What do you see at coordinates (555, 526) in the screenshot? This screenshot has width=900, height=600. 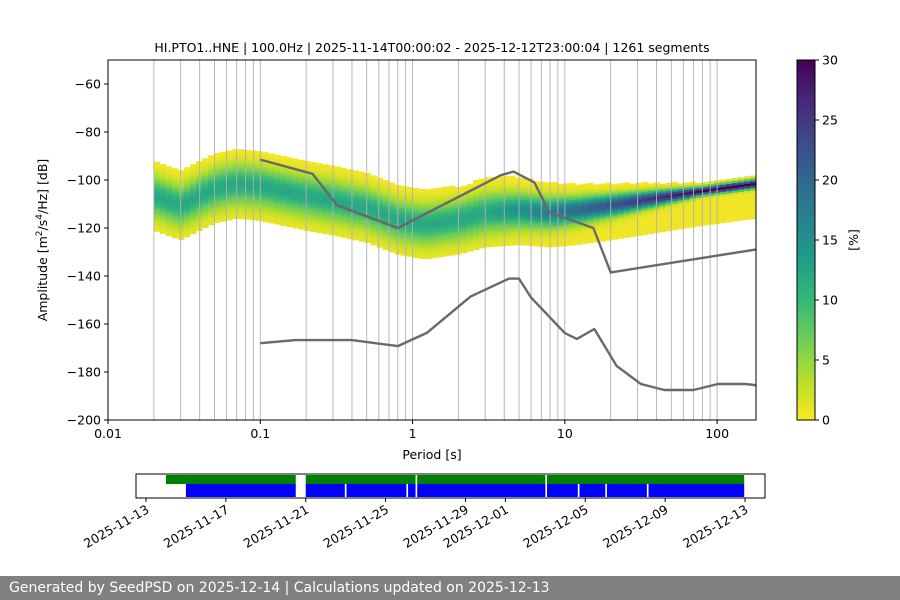 I see `timeline-tick-label: 2025-12-05` at bounding box center [555, 526].